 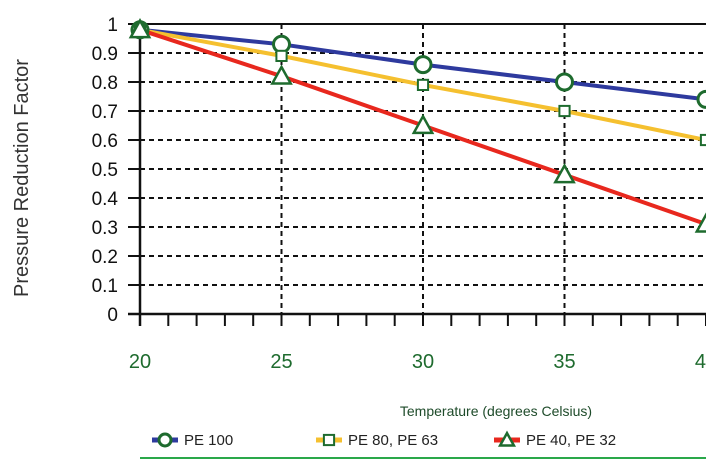 I want to click on y-tick-label: 0.7, so click(x=105, y=112).